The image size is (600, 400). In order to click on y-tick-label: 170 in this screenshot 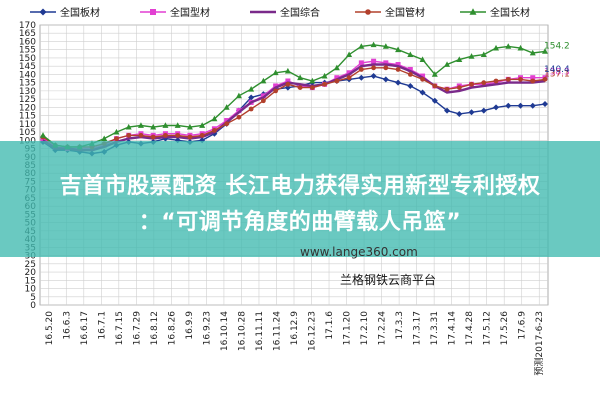, I will do `click(27, 26)`.